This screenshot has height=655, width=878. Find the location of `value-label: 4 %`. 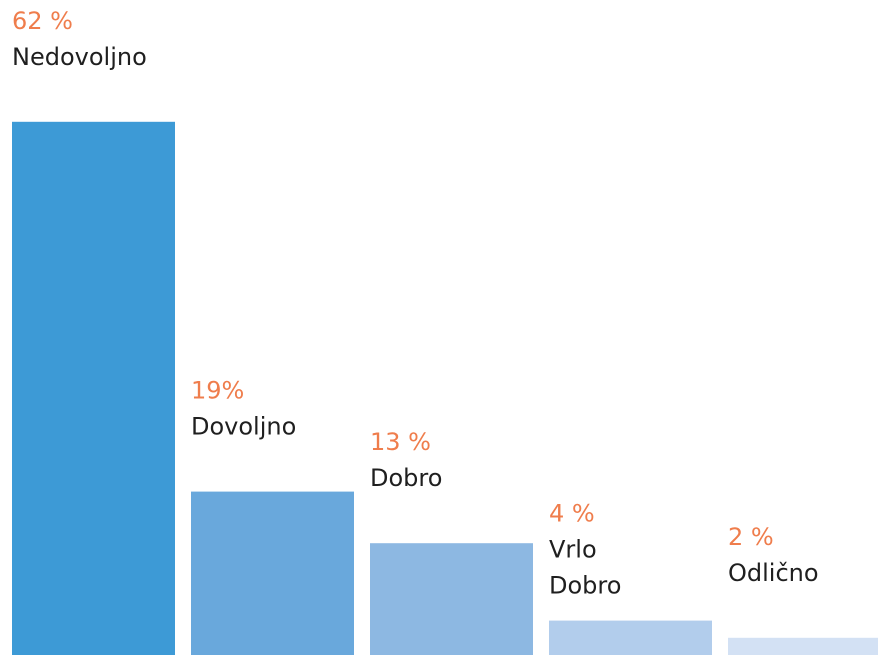

value-label: 4 % is located at coordinates (572, 514).